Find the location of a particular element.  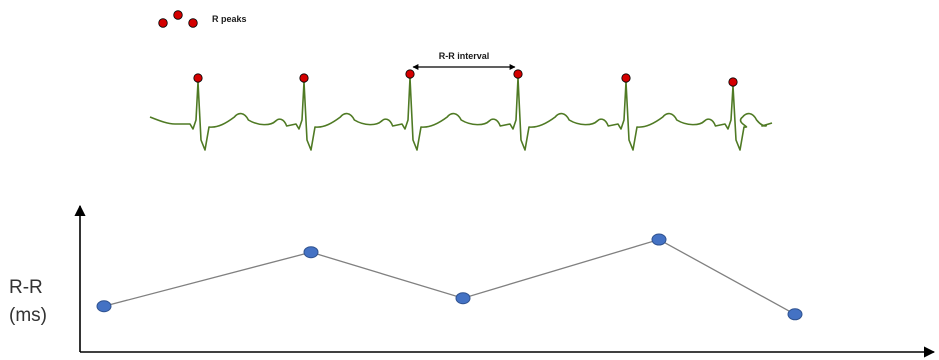

y-axis-label-line2: (ms) is located at coordinates (28, 315).